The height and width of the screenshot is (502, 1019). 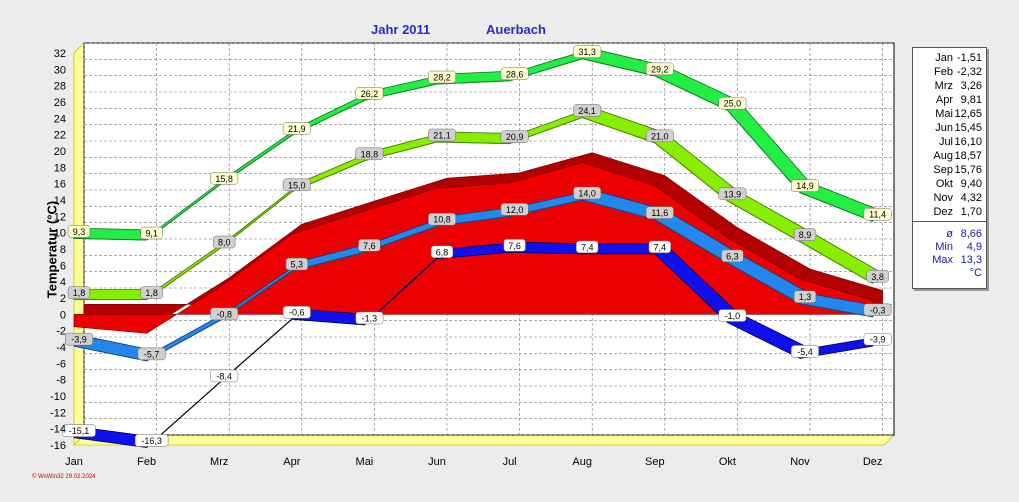 I want to click on data-label-text: 11,6, so click(x=659, y=213).